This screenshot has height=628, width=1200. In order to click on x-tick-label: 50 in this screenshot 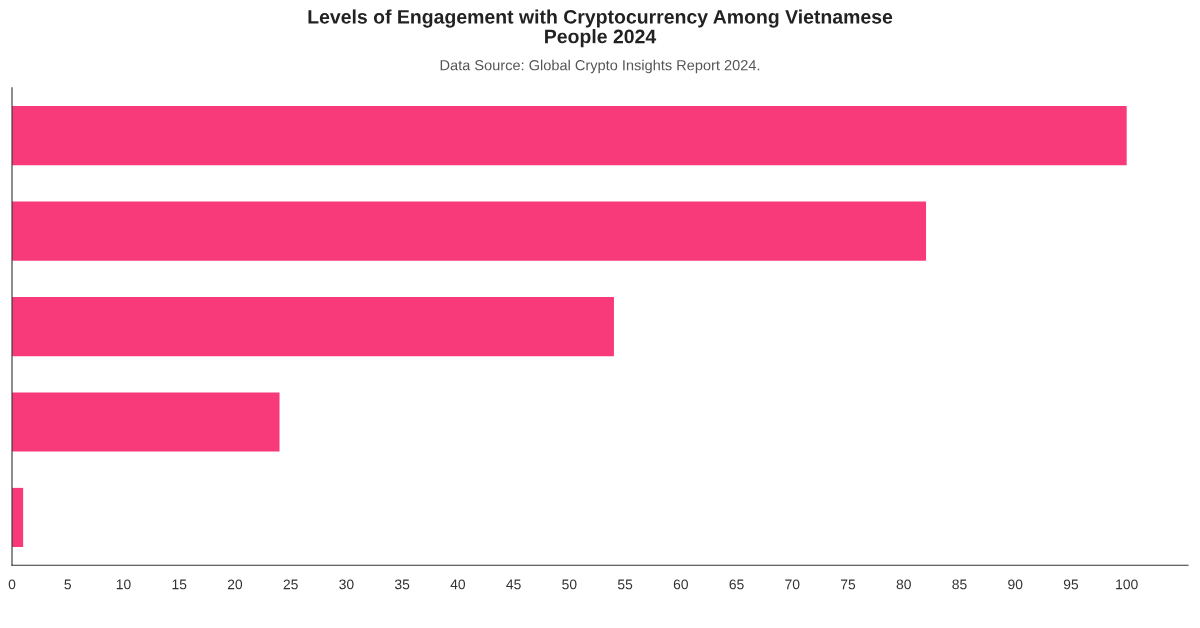, I will do `click(569, 584)`.